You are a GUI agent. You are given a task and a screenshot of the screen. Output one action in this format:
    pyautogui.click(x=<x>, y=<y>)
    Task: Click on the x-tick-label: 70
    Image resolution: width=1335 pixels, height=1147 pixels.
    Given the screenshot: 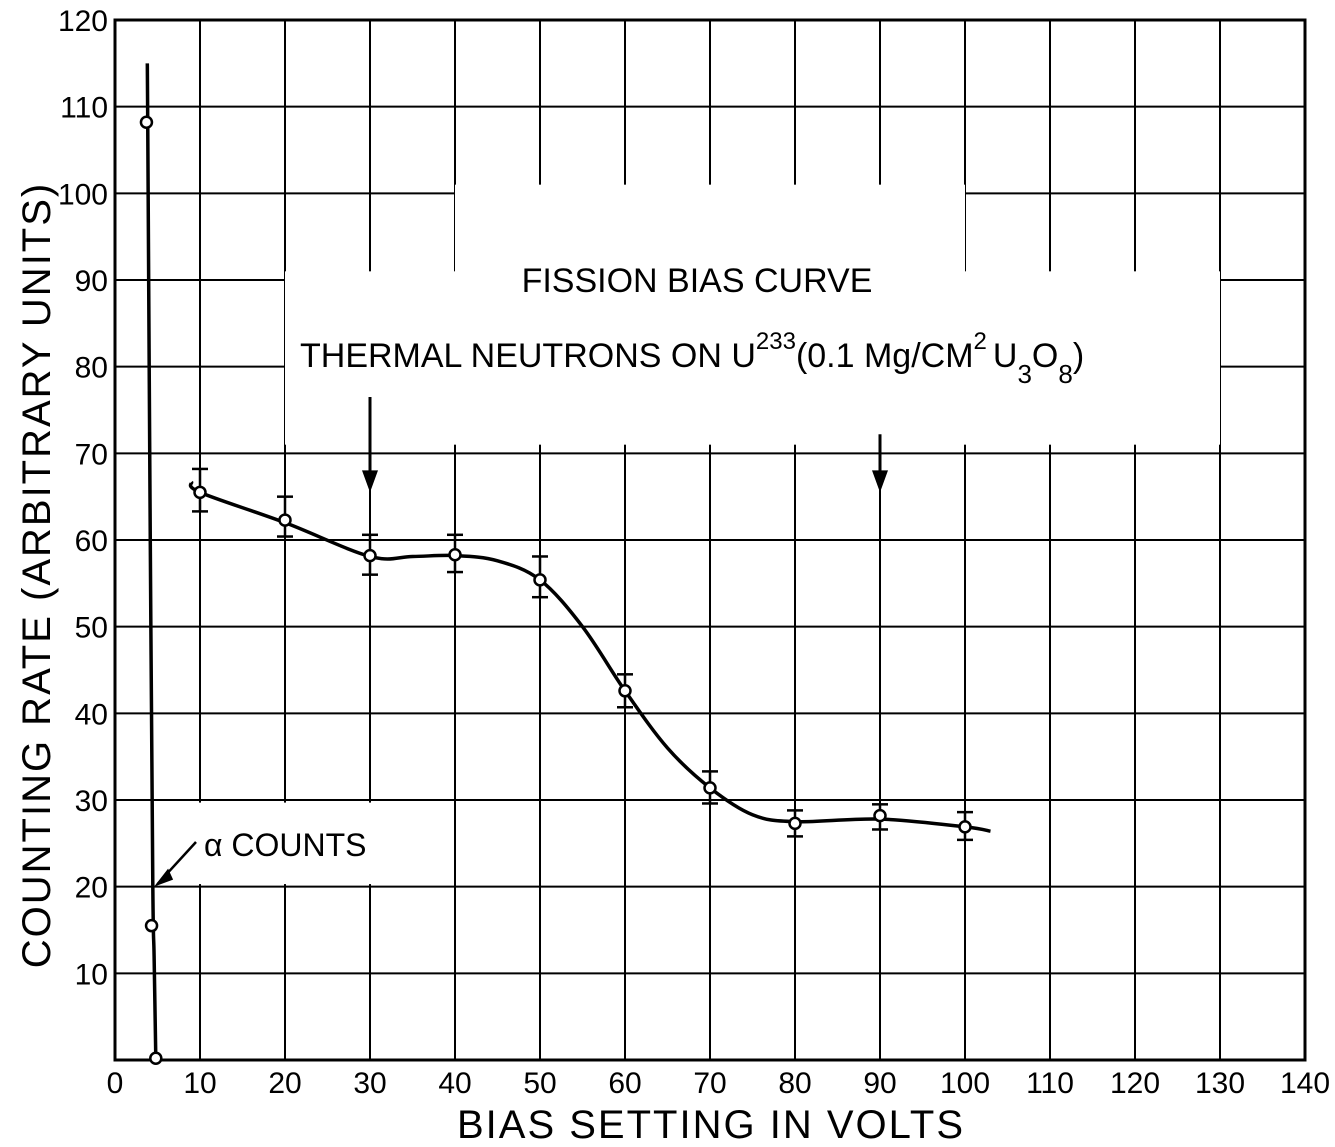 What is the action you would take?
    pyautogui.click(x=709, y=1083)
    